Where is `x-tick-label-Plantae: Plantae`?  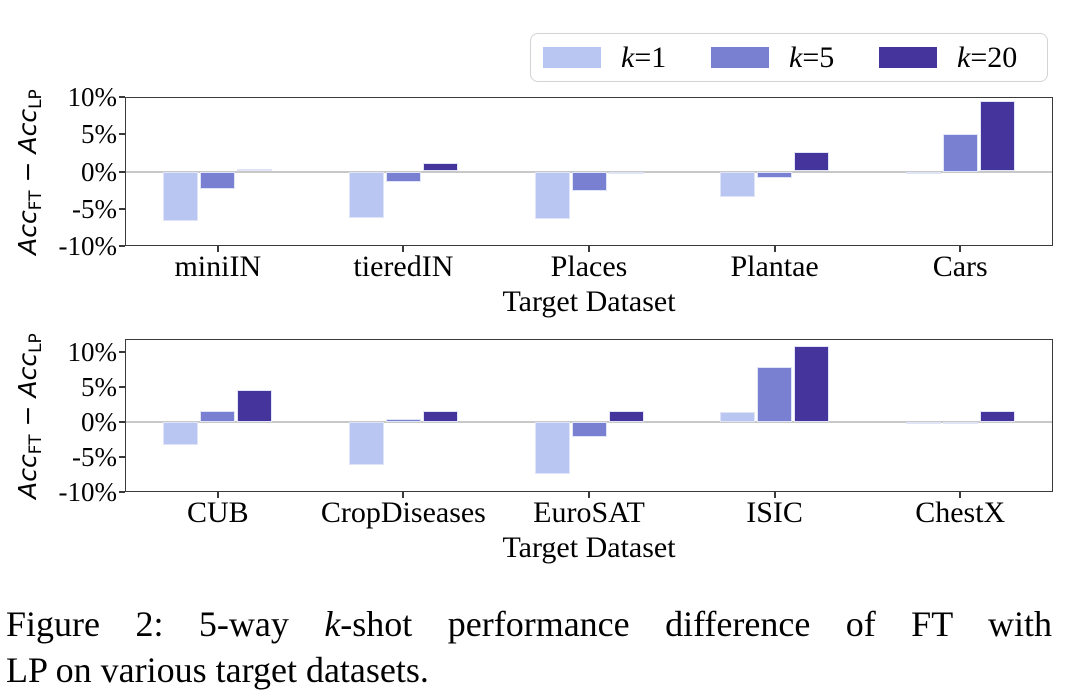 x-tick-label-Plantae: Plantae is located at coordinates (774, 266).